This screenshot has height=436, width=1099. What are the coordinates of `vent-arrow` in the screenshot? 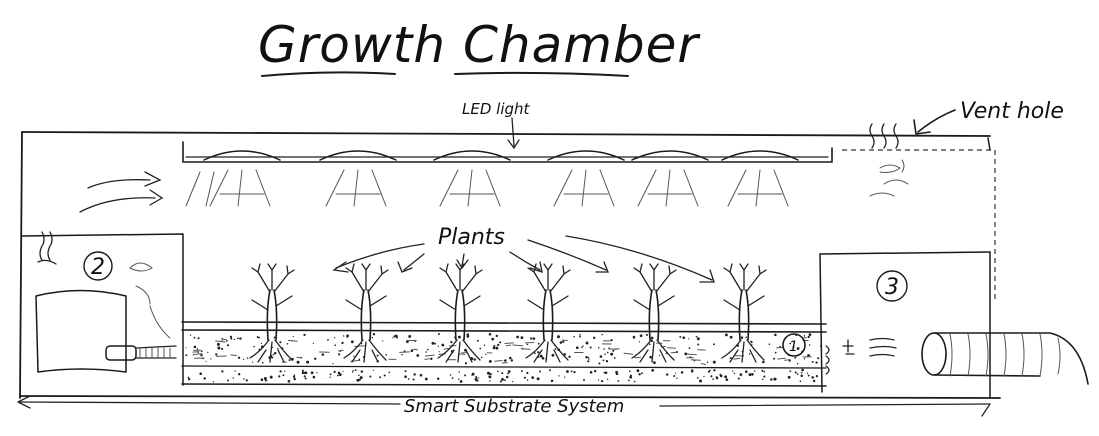 It's located at (936, 121).